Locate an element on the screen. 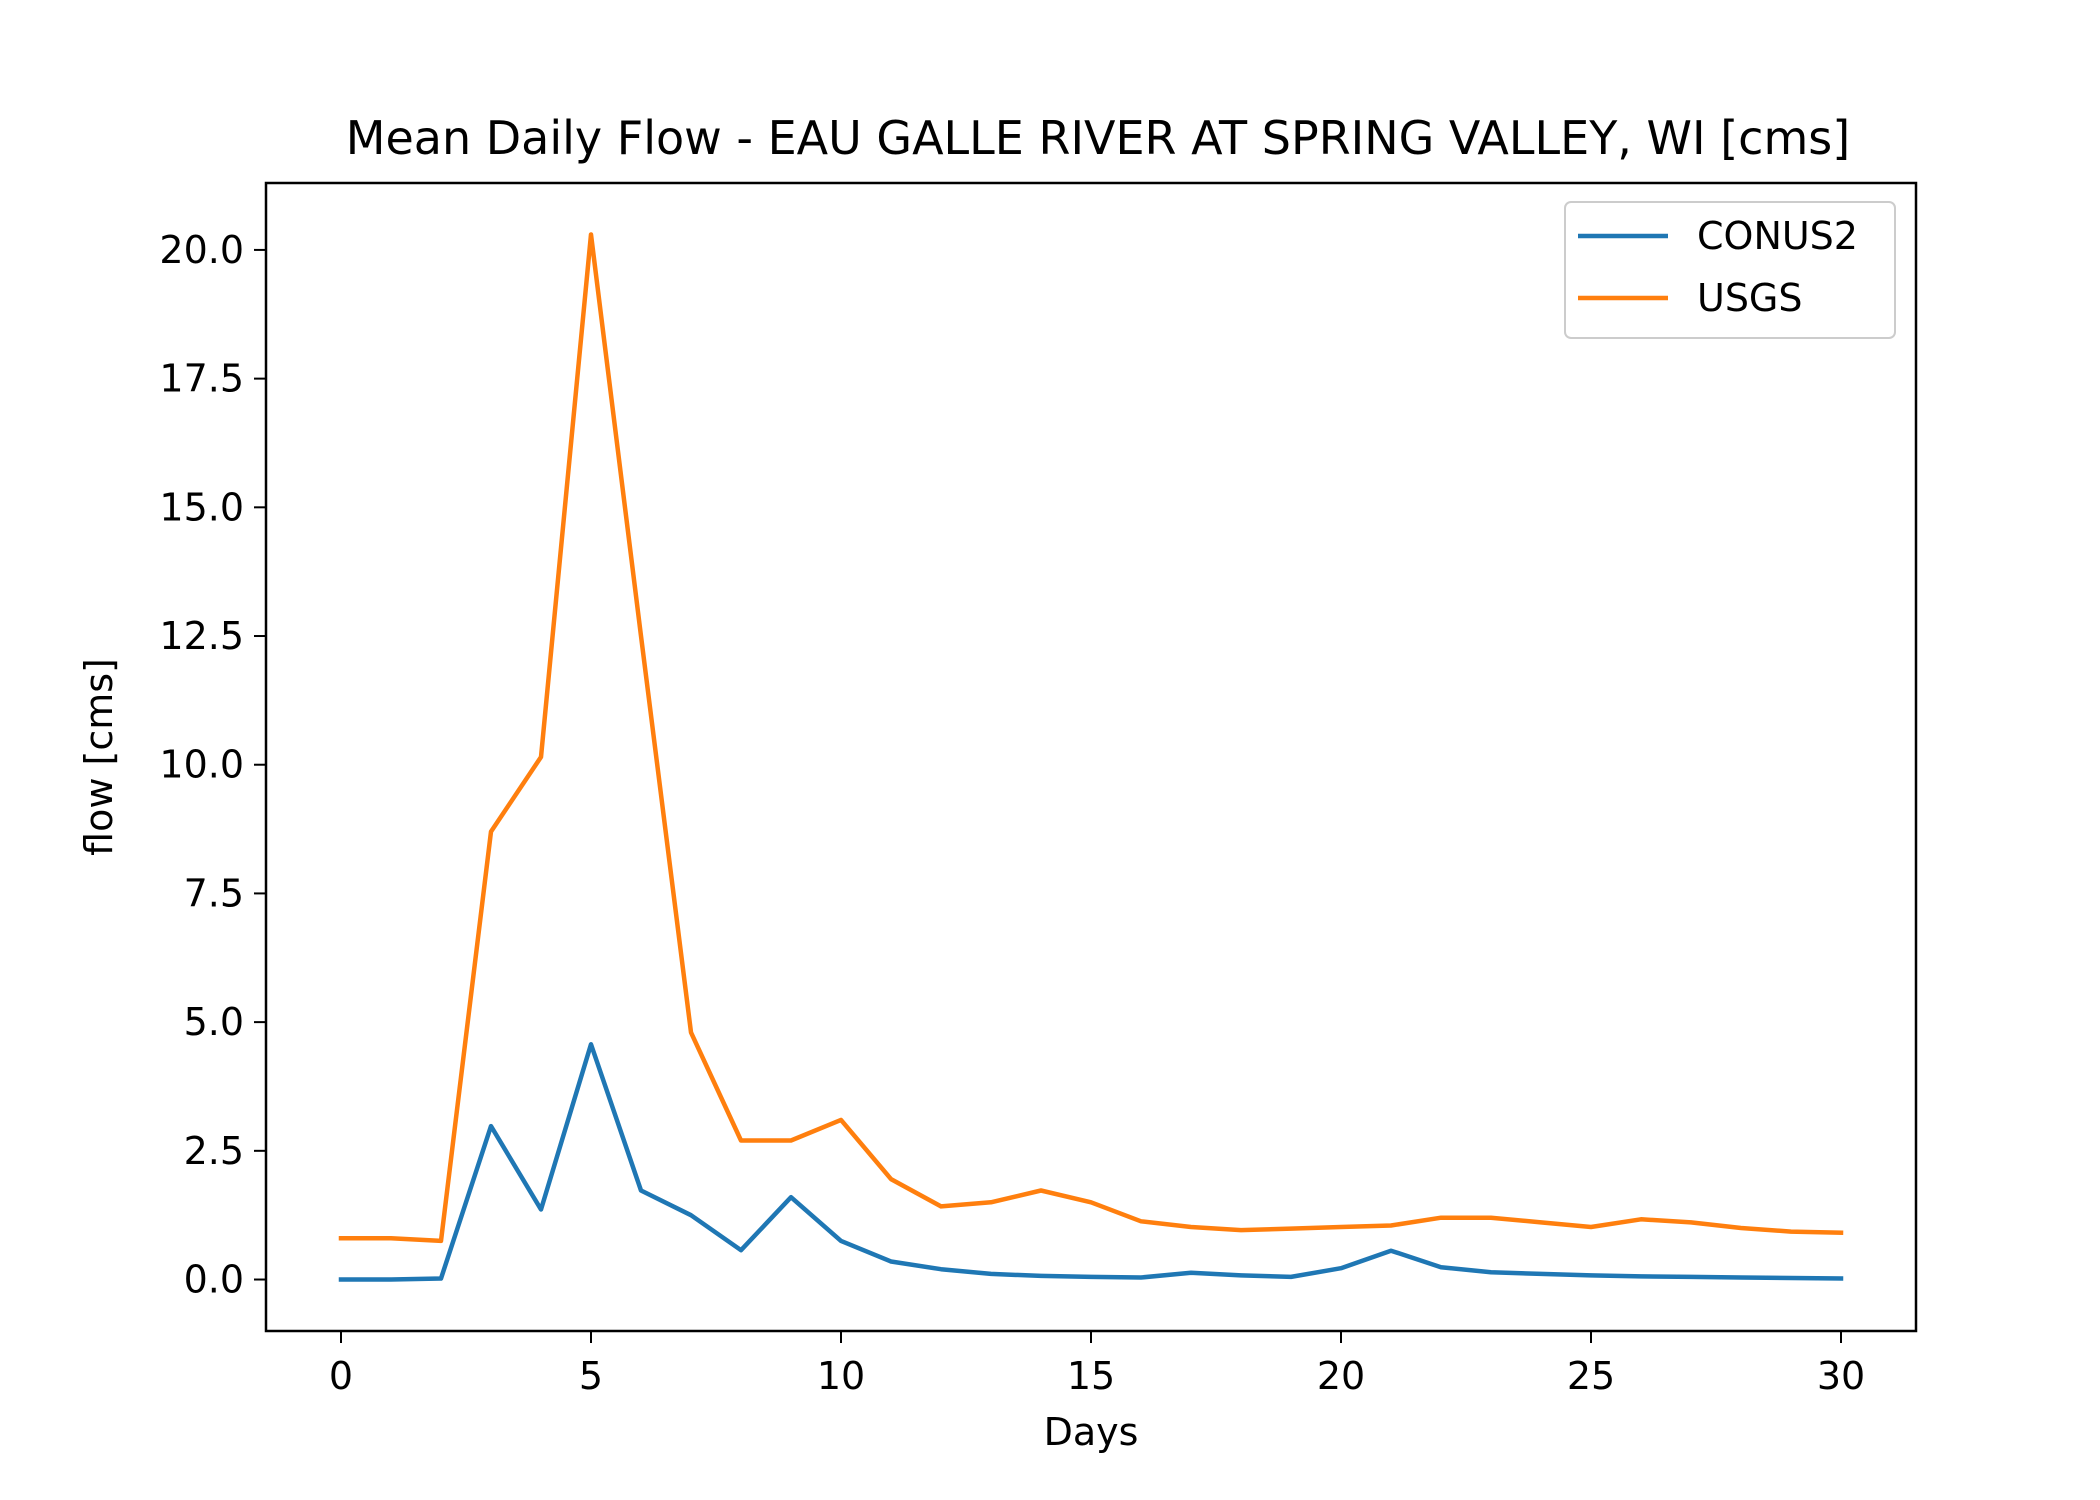 This screenshot has width=2100, height=1500. y-tick-label: 15.0 is located at coordinates (201, 507).